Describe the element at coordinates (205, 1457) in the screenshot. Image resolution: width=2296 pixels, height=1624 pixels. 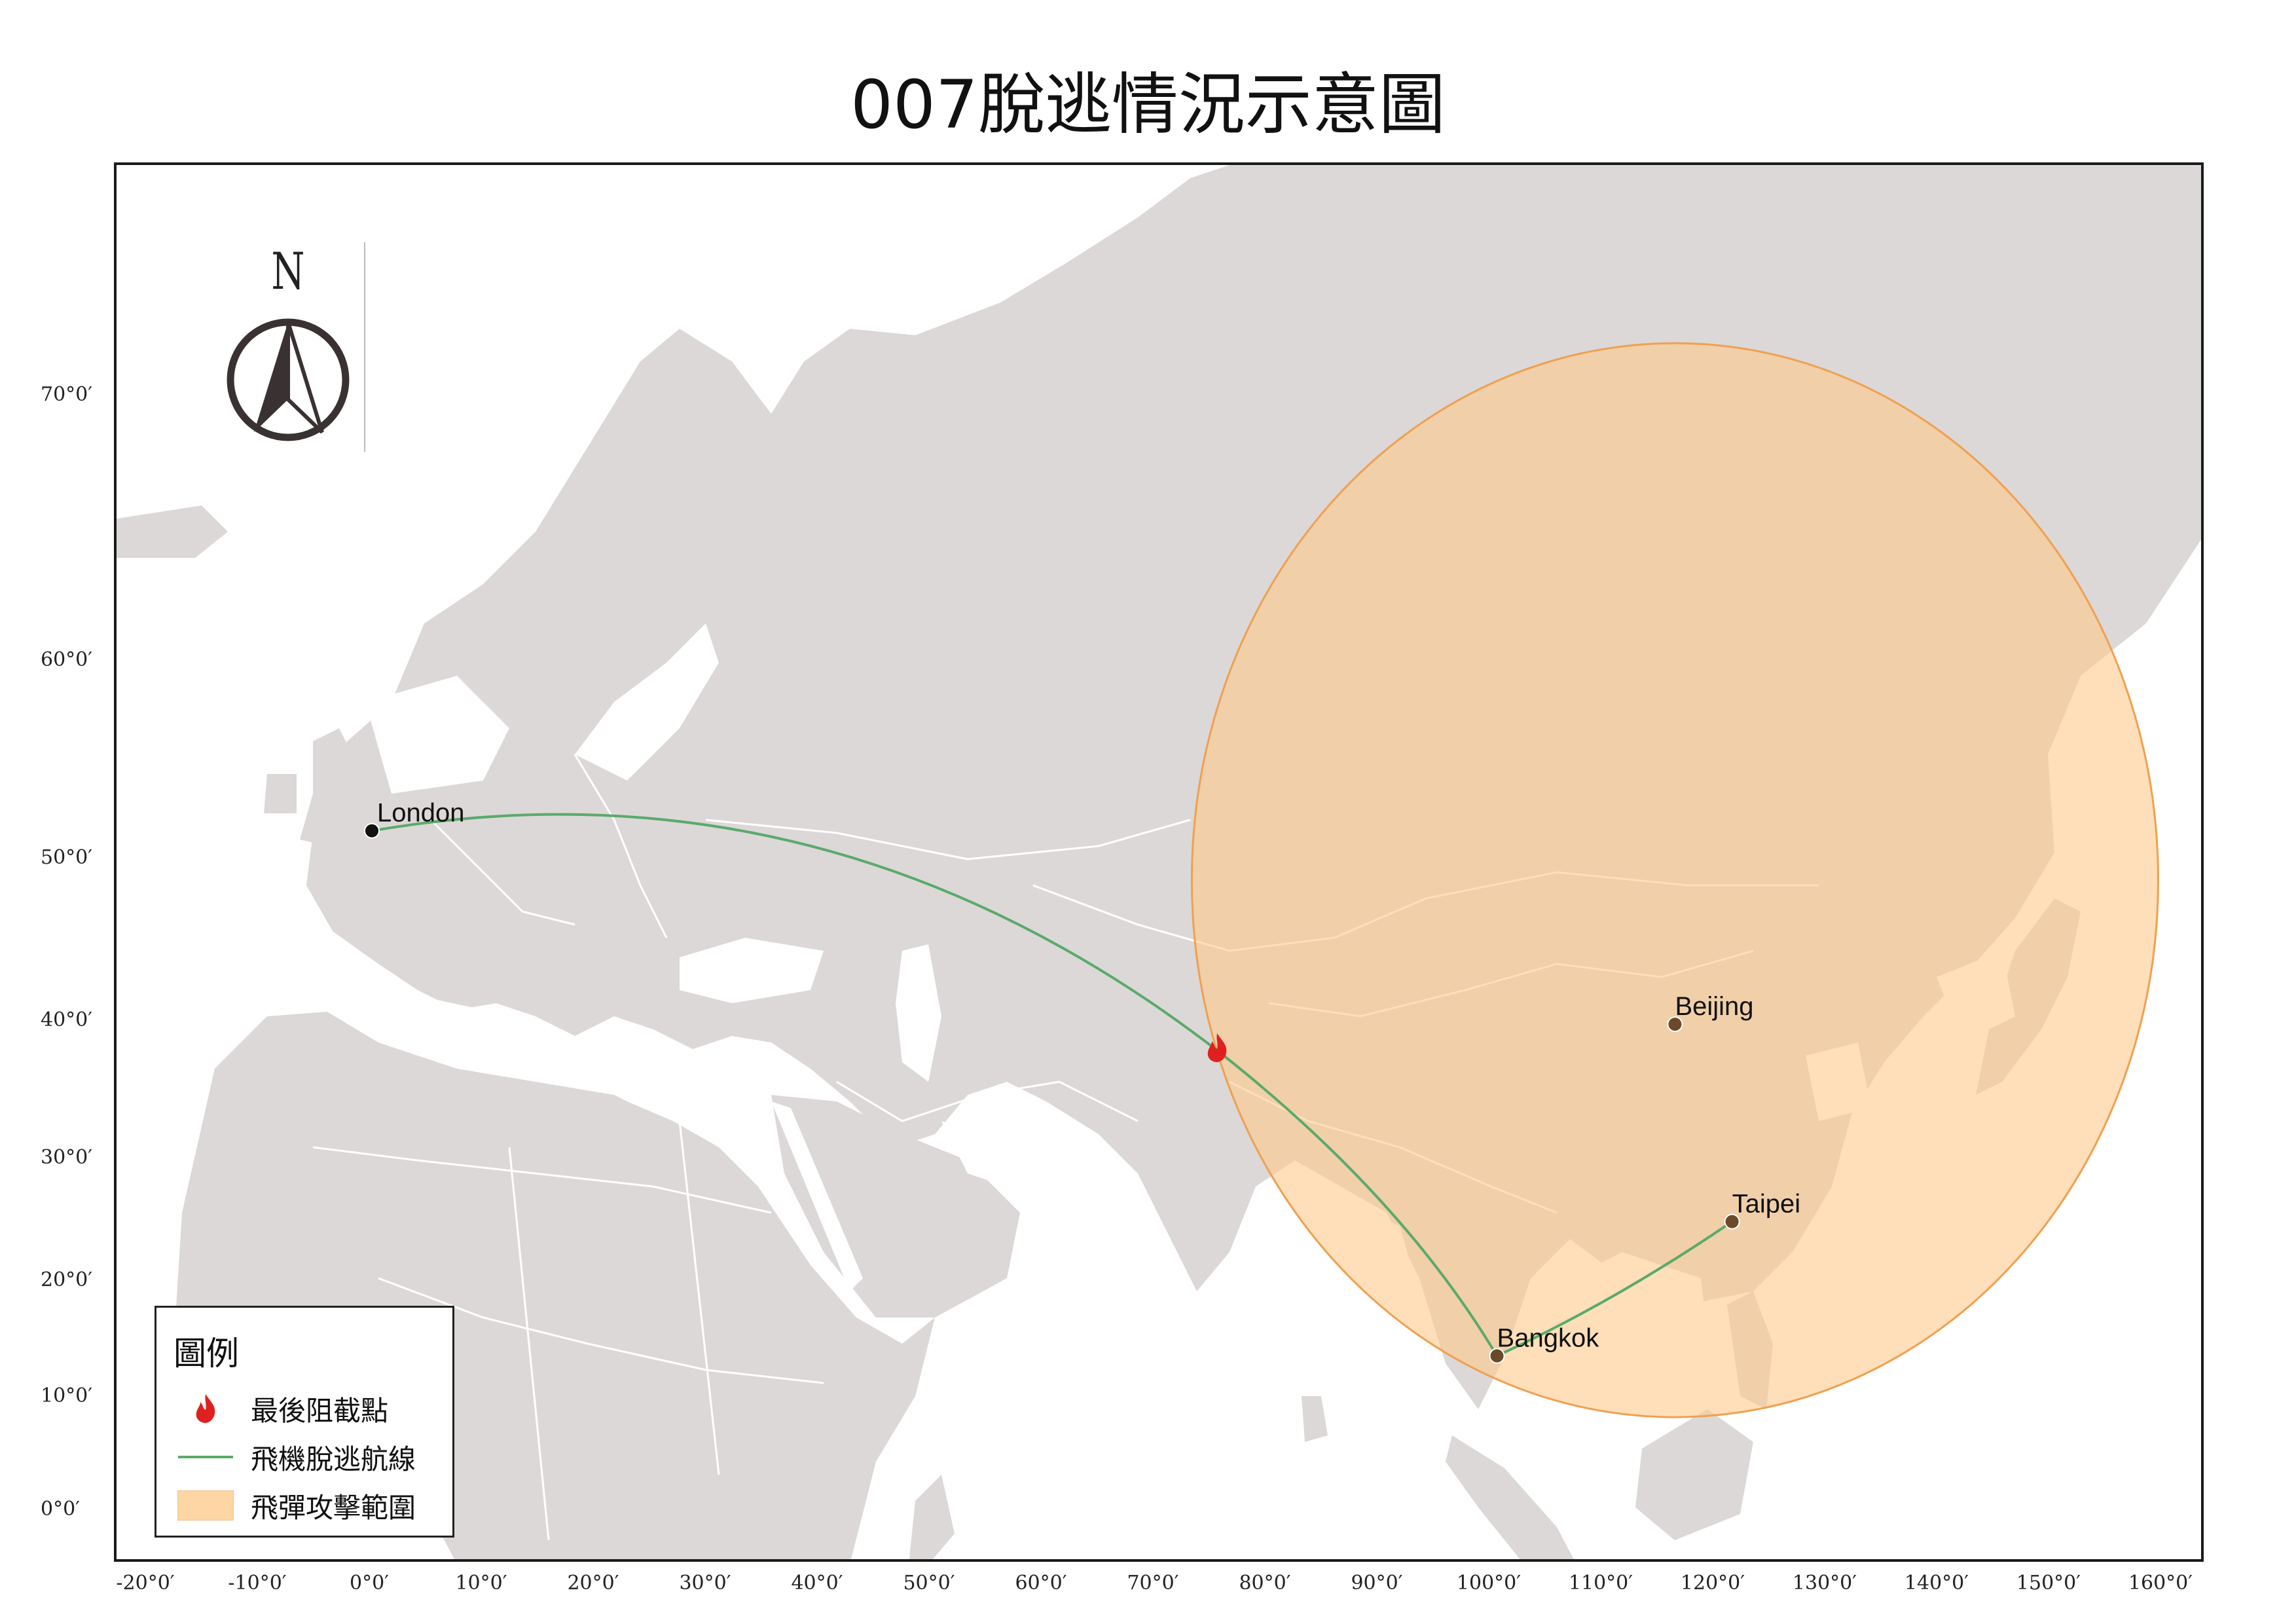
I see `green-line-icon` at that location.